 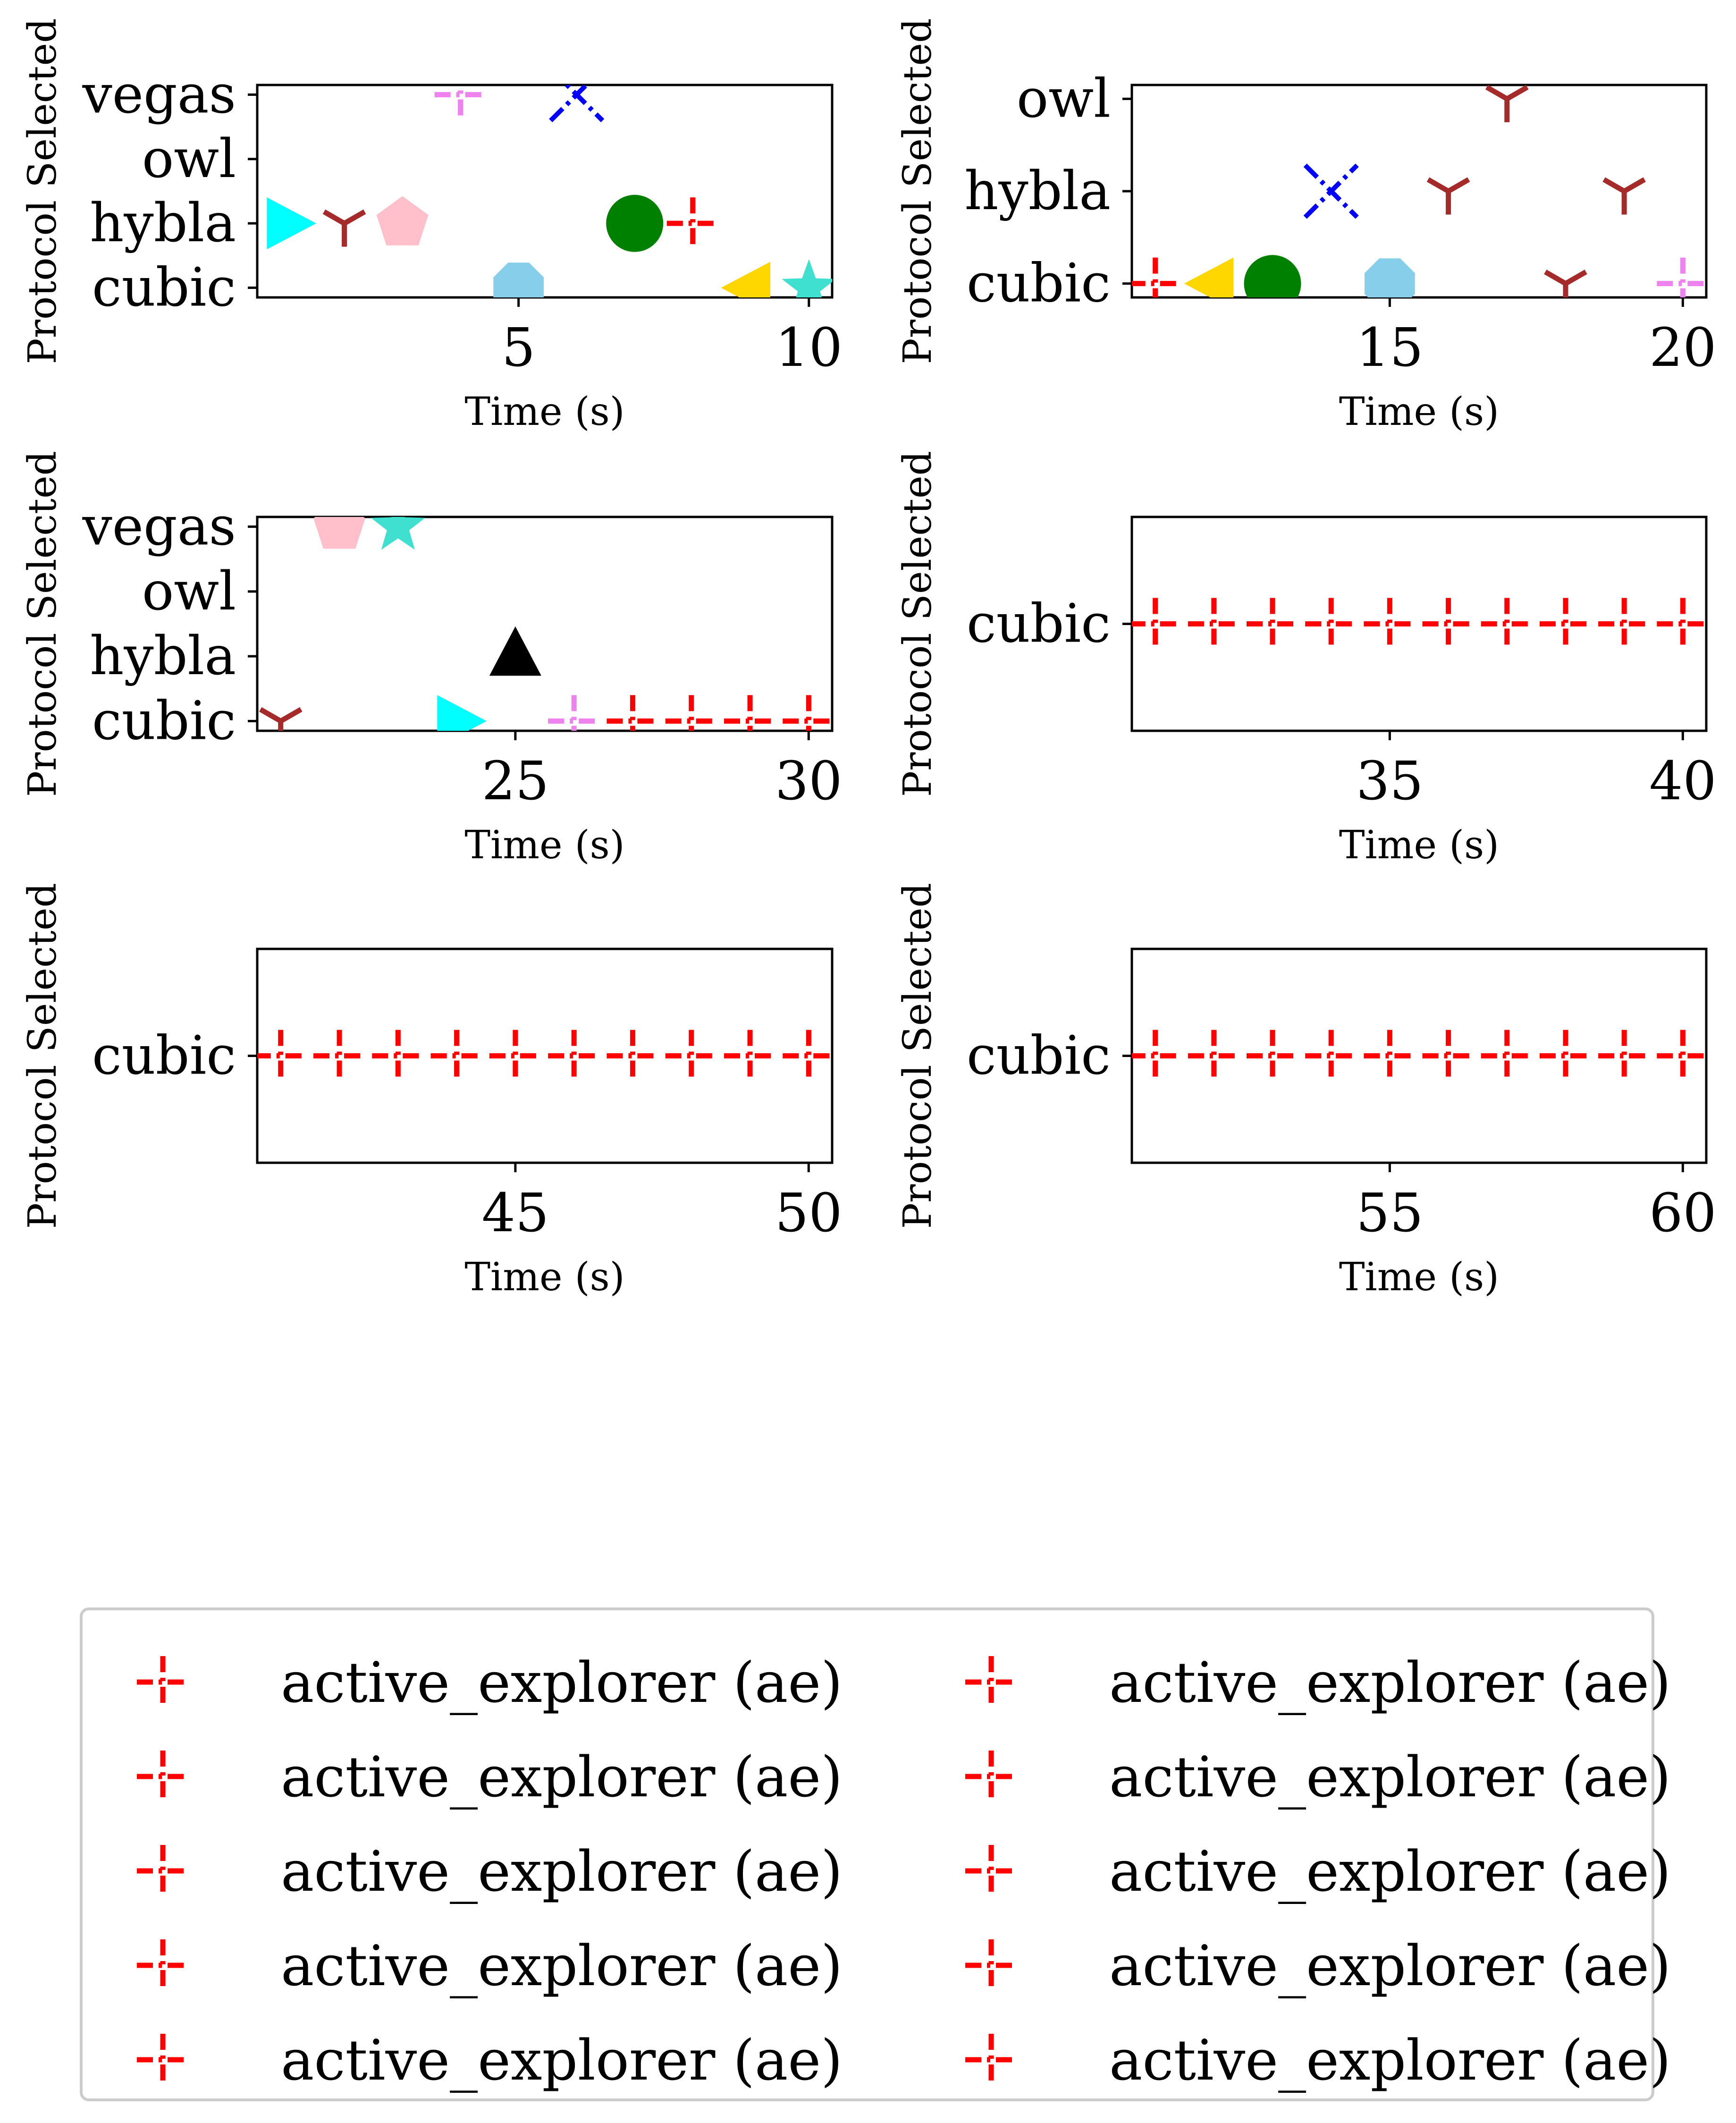 What do you see at coordinates (431, 1091) in the screenshot?
I see `subplot-5: cubic 45 50 Time (s) Protocol Selected` at bounding box center [431, 1091].